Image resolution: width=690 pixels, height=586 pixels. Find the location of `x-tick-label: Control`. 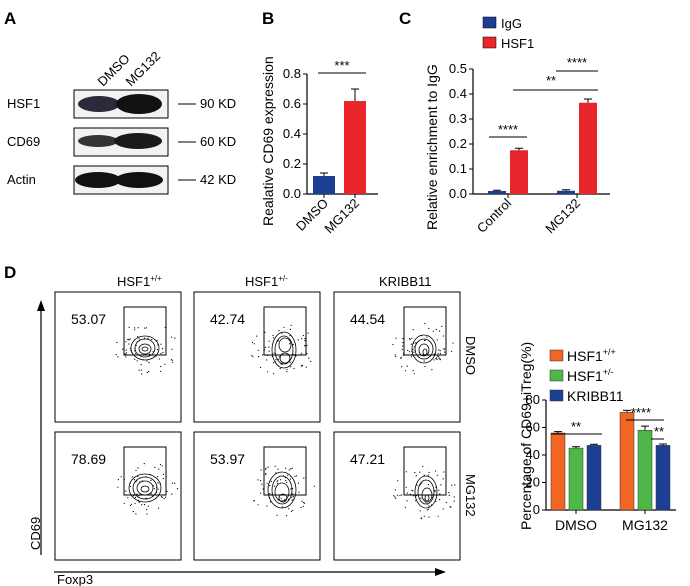

x-tick-label: Control is located at coordinates (494, 215).